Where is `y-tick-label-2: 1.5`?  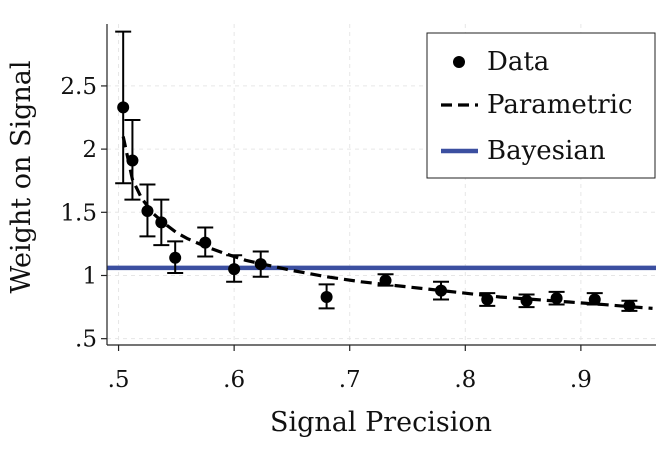 y-tick-label-2: 1.5 is located at coordinates (78, 213).